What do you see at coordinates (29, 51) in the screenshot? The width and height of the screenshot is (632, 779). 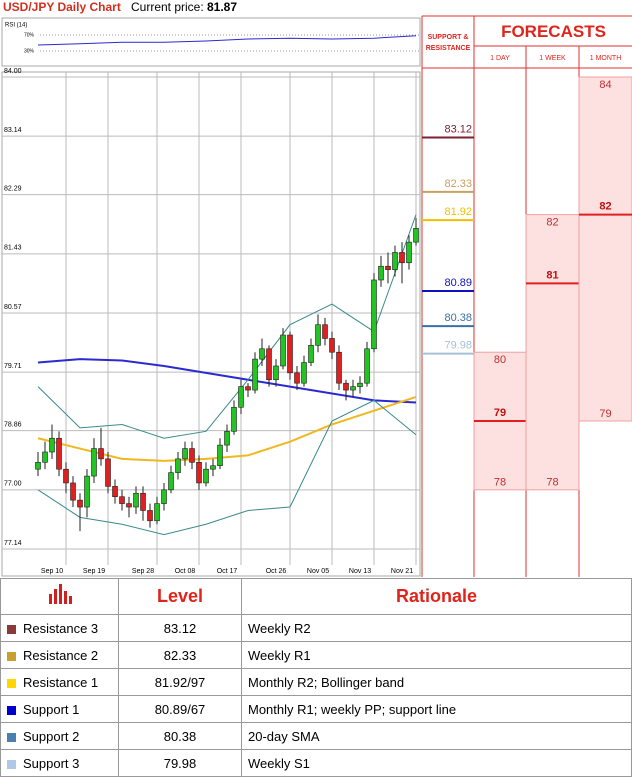 I see `rsi-tick-label: 30%` at bounding box center [29, 51].